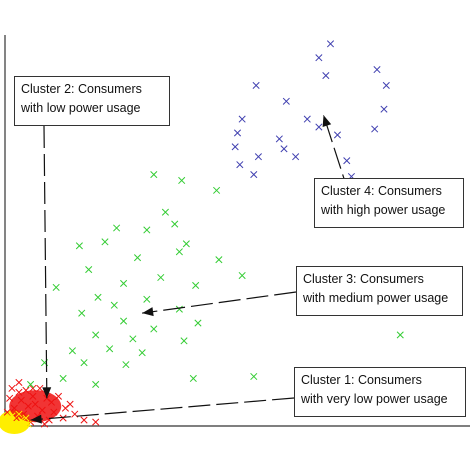 This screenshot has width=474, height=474. I want to click on cluster-2-mass, so click(35, 406).